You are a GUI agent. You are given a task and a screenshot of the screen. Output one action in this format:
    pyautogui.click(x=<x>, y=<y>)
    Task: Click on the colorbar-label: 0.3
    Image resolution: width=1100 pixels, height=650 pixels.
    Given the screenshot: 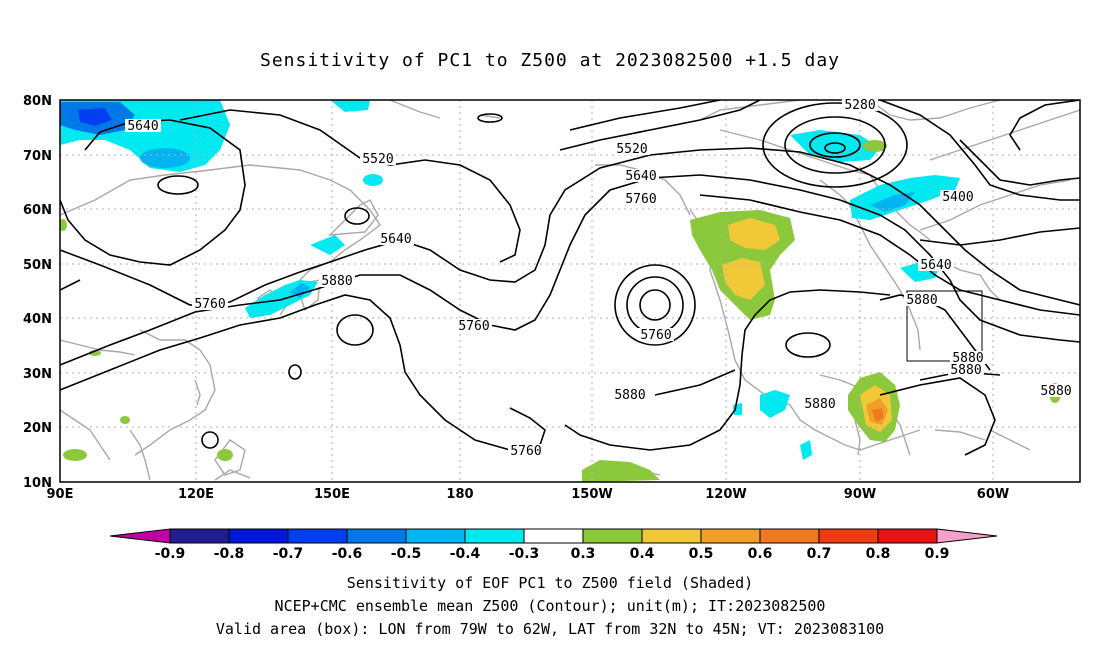 What is the action you would take?
    pyautogui.click(x=583, y=554)
    